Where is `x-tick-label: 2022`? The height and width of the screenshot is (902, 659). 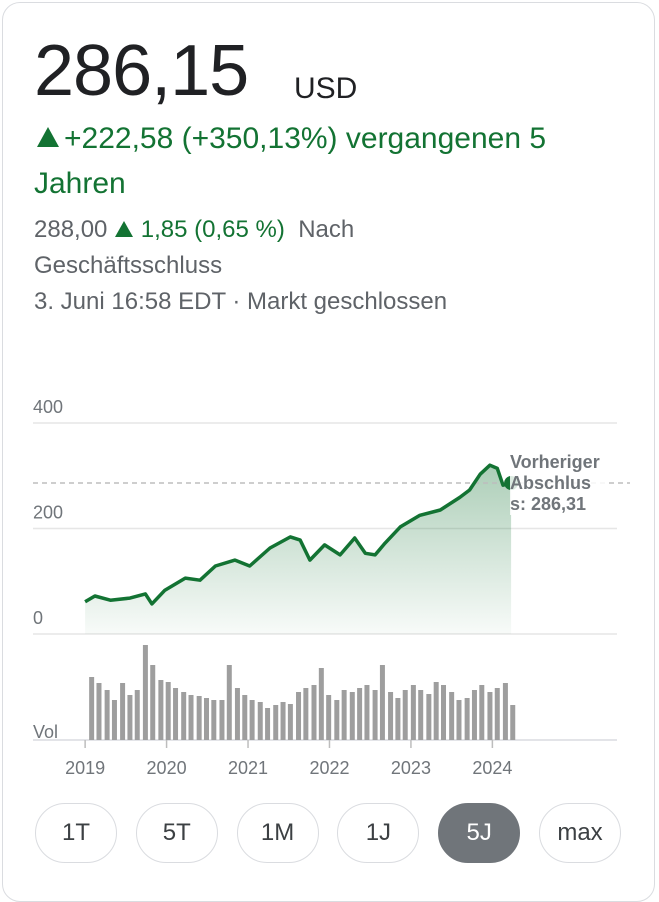
x-tick-label: 2022 is located at coordinates (329, 768).